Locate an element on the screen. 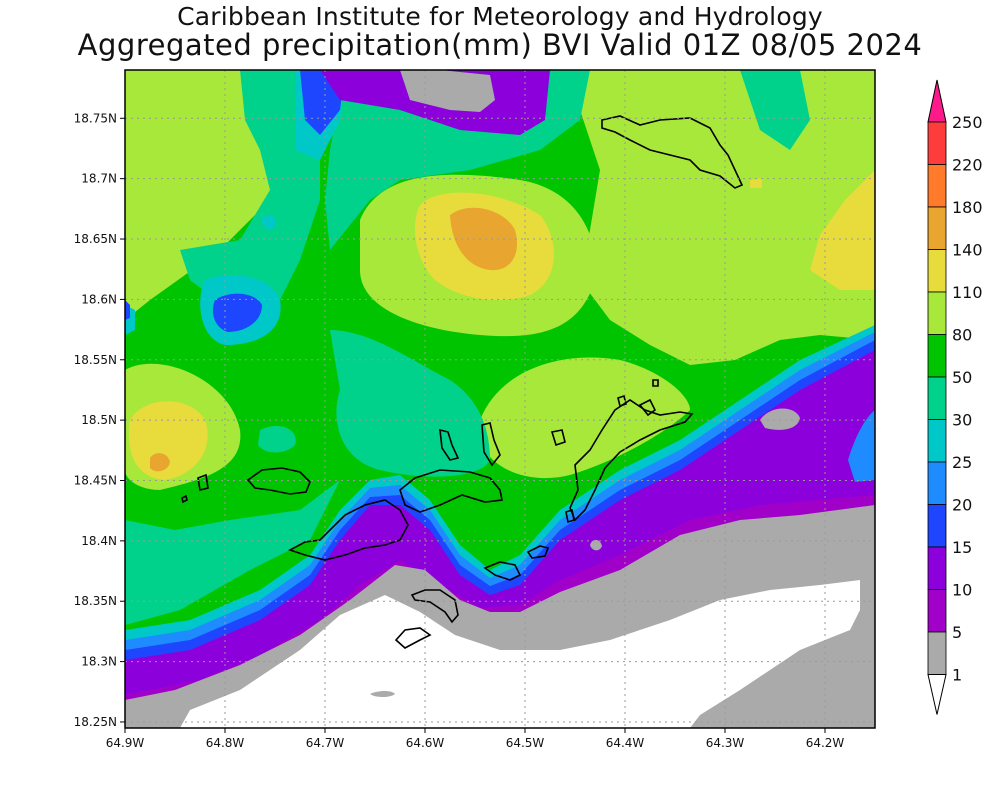 This screenshot has width=1000, height=800. island-norman is located at coordinates (502, 571).